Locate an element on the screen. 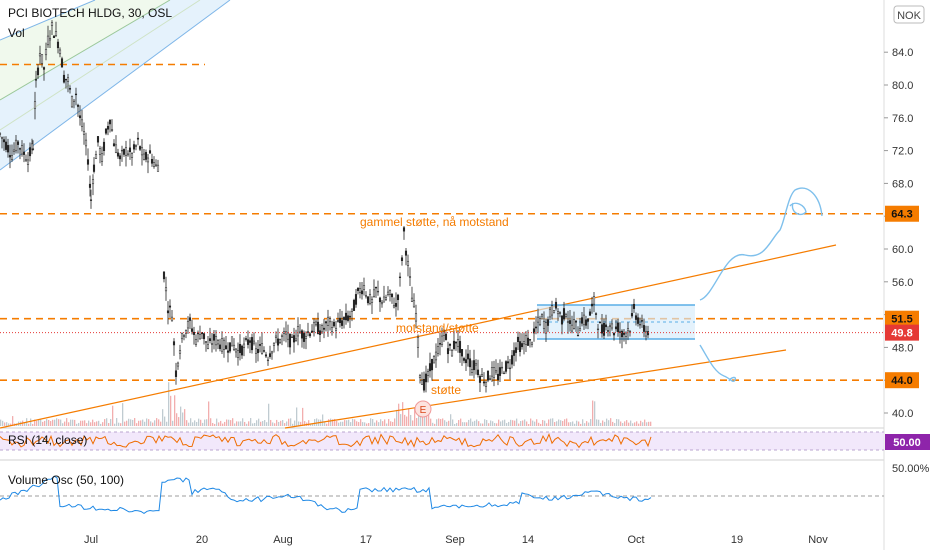 This screenshot has height=550, width=932. chart-title: PCI BIOTECH HLDG, 30, OSL is located at coordinates (90, 13).